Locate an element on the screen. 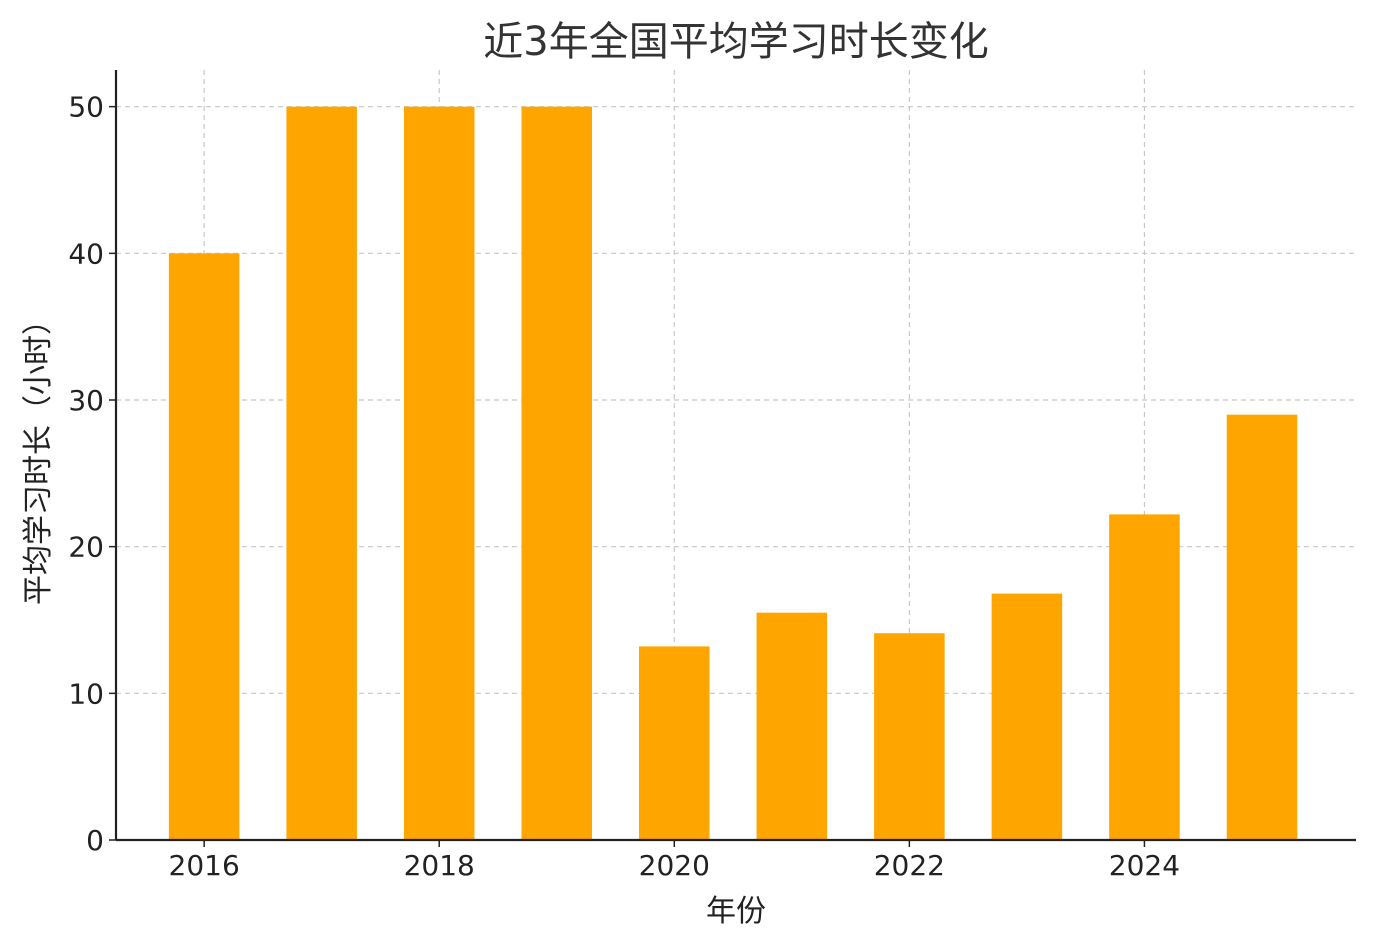  bar-2025 is located at coordinates (1262, 627).